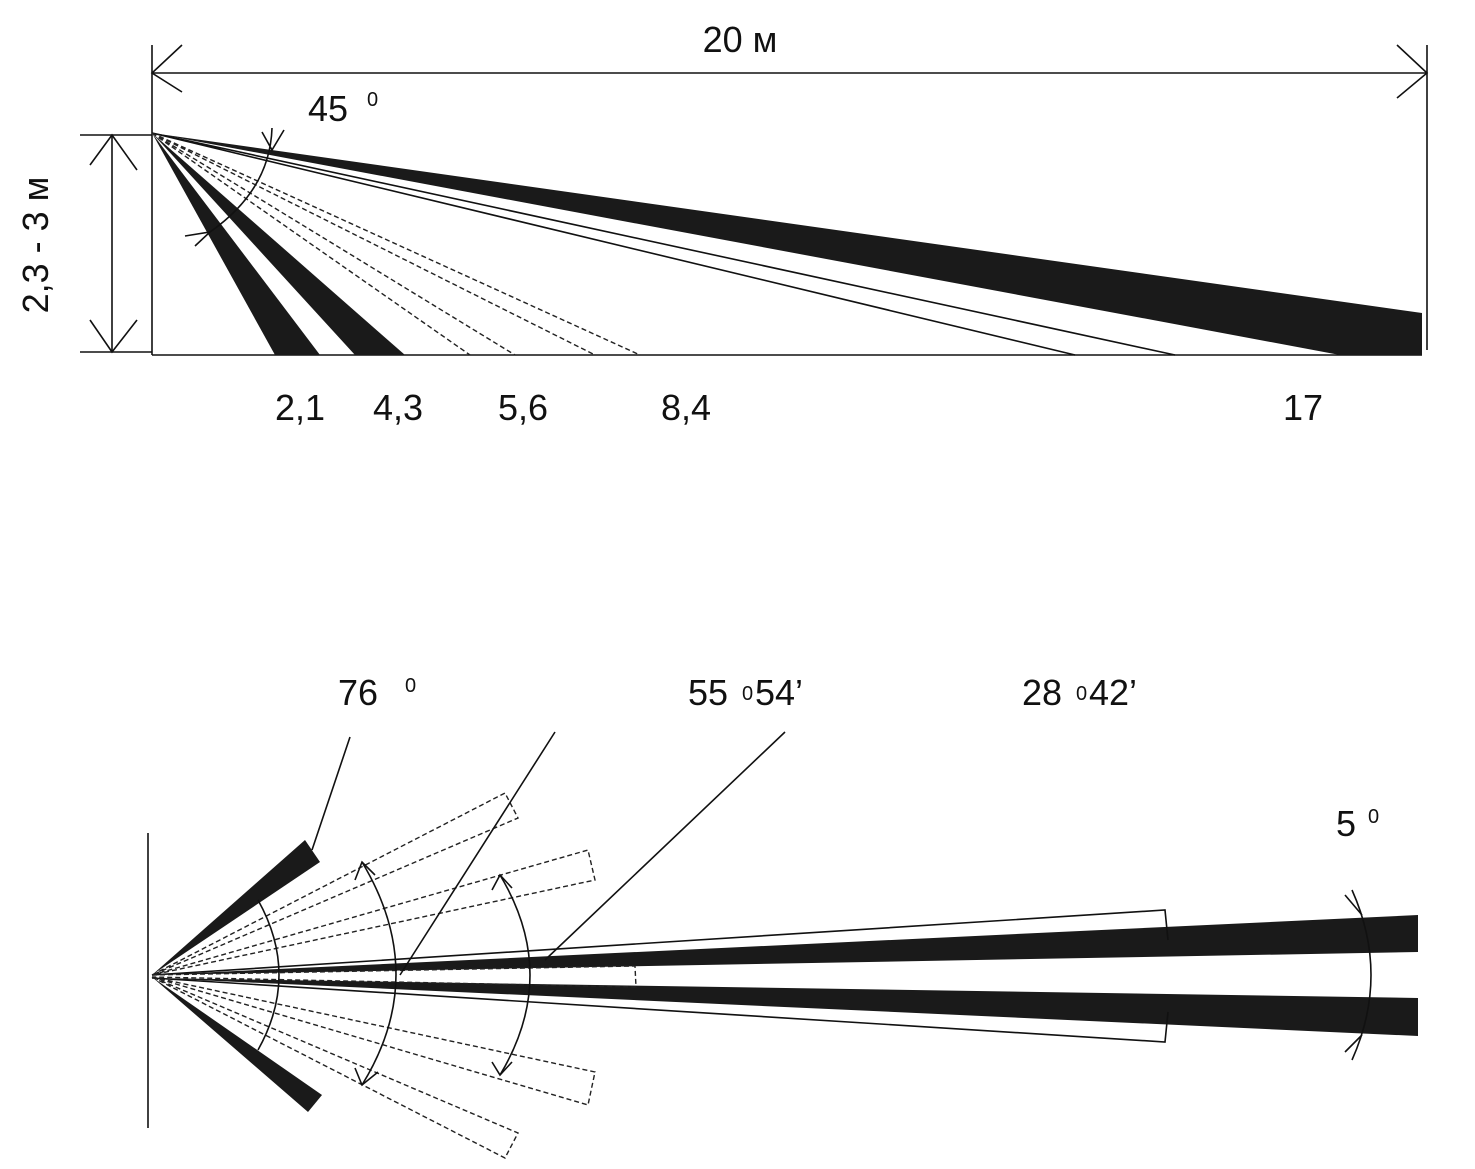  I want to click on height-label: 2,3 - 3 м, so click(35, 245).